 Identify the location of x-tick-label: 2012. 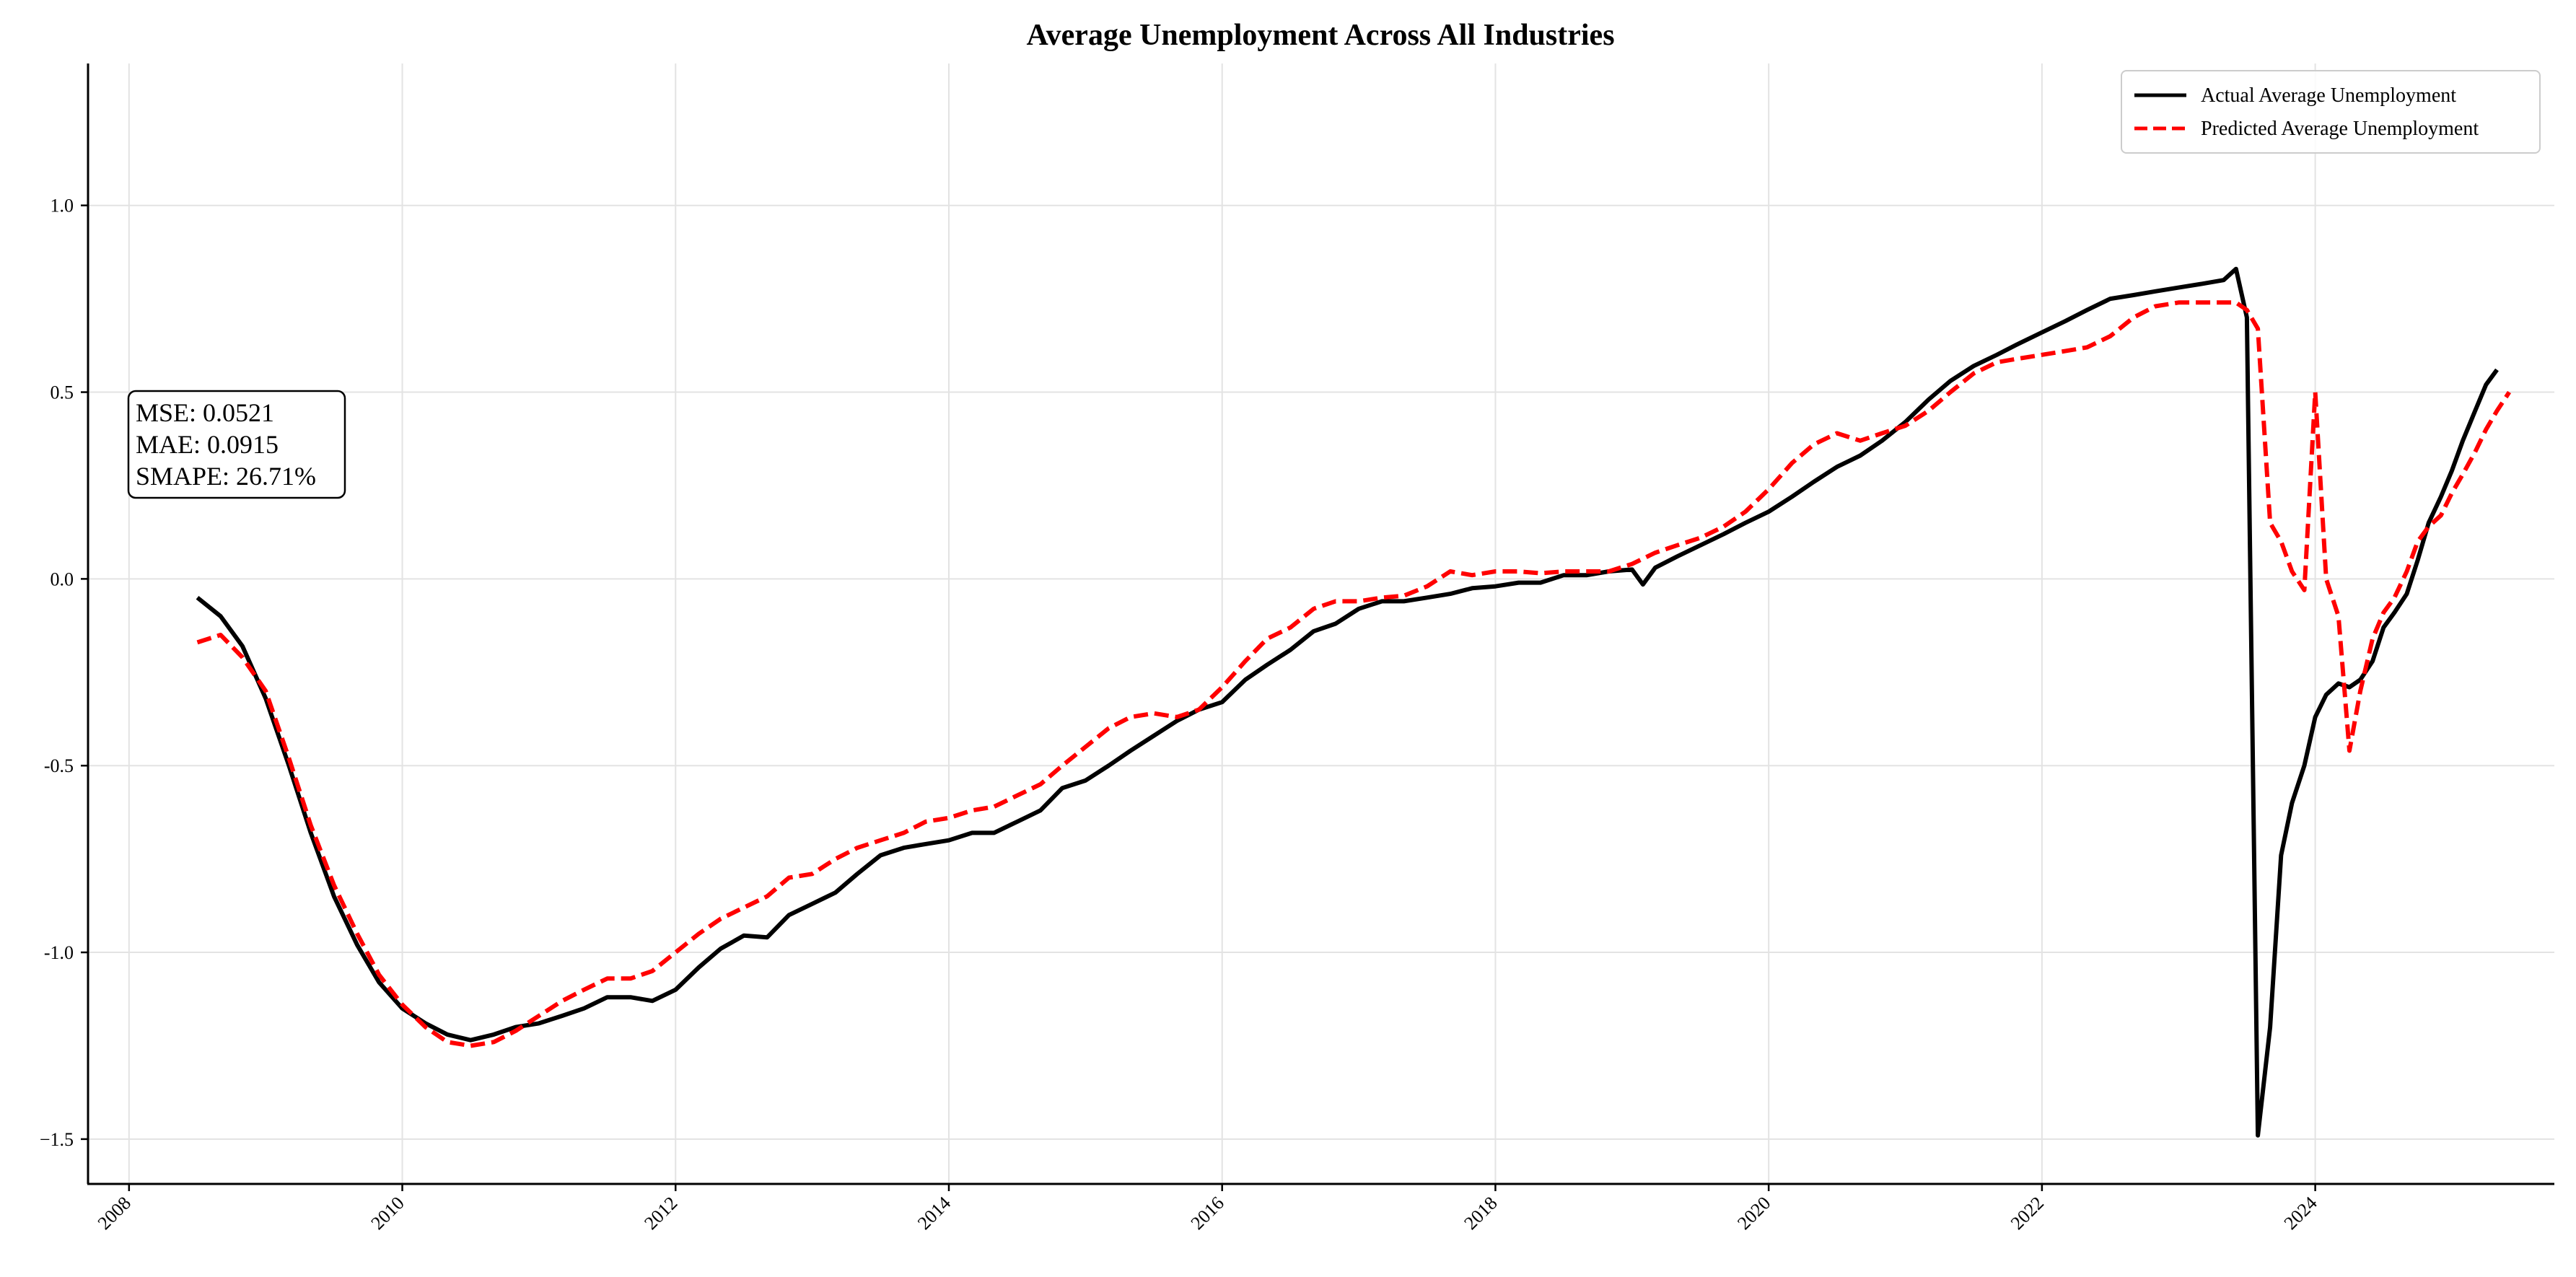
(660, 1214).